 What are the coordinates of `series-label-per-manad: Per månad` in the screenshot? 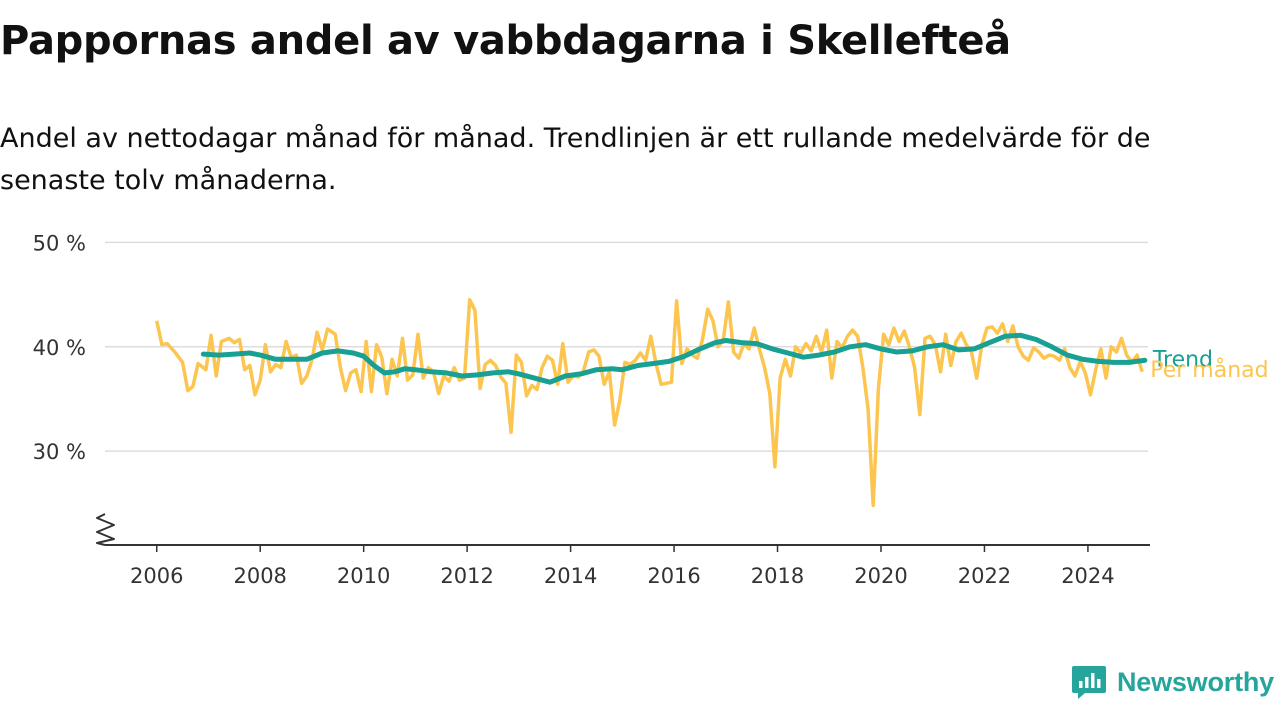 It's located at (1209, 370).